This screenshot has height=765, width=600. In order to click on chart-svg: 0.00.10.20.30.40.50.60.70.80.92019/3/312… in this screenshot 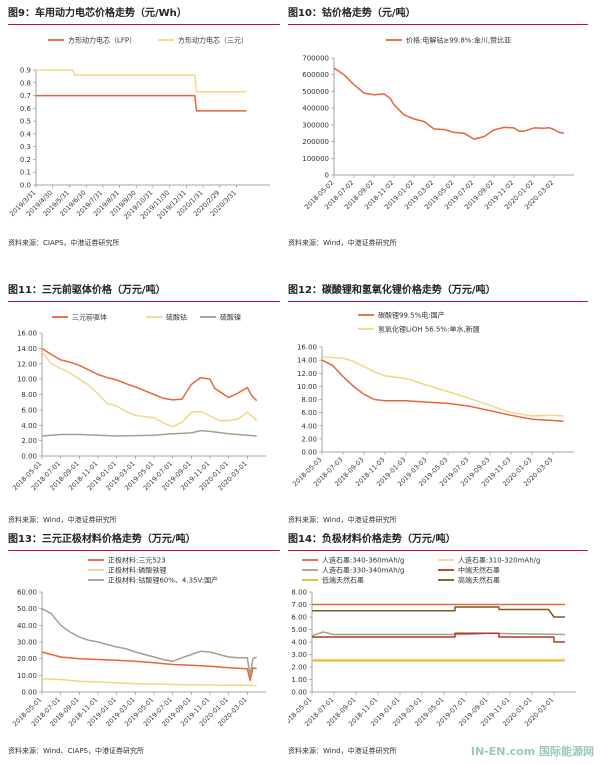, I will do `click(139, 128)`.